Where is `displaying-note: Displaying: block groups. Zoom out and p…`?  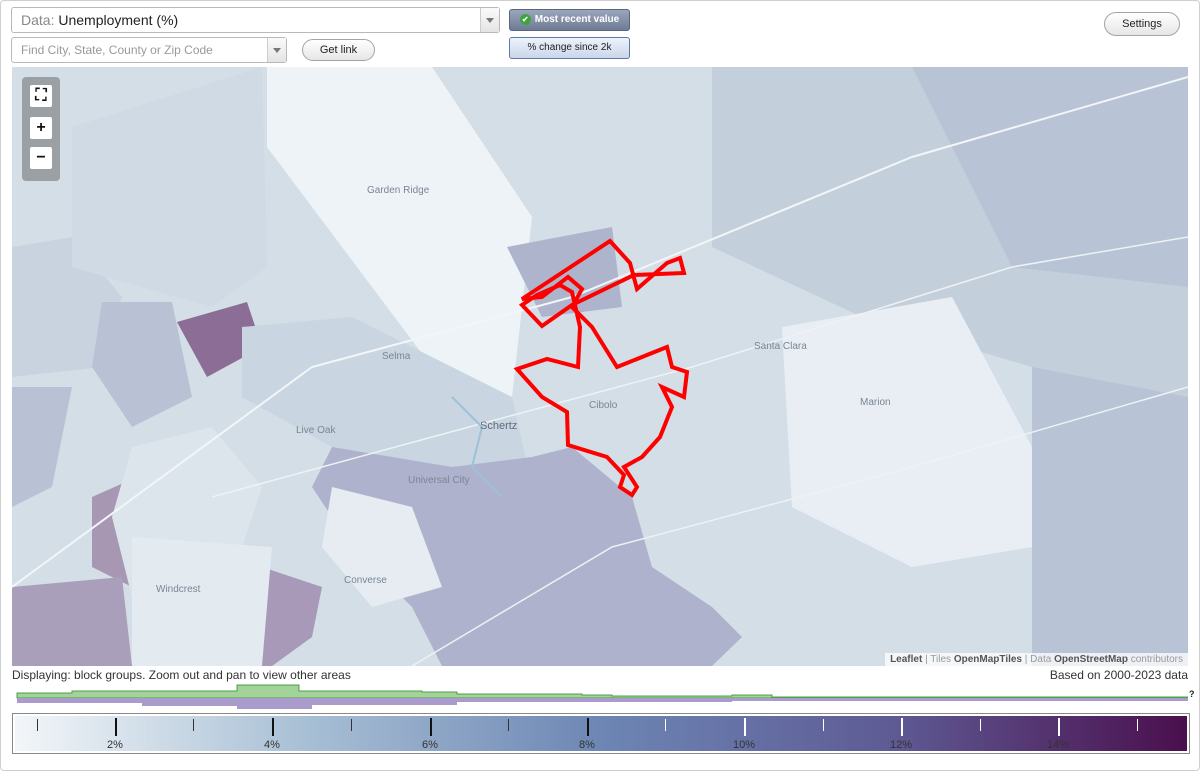
displaying-note: Displaying: block groups. Zoom out and p… is located at coordinates (181, 675).